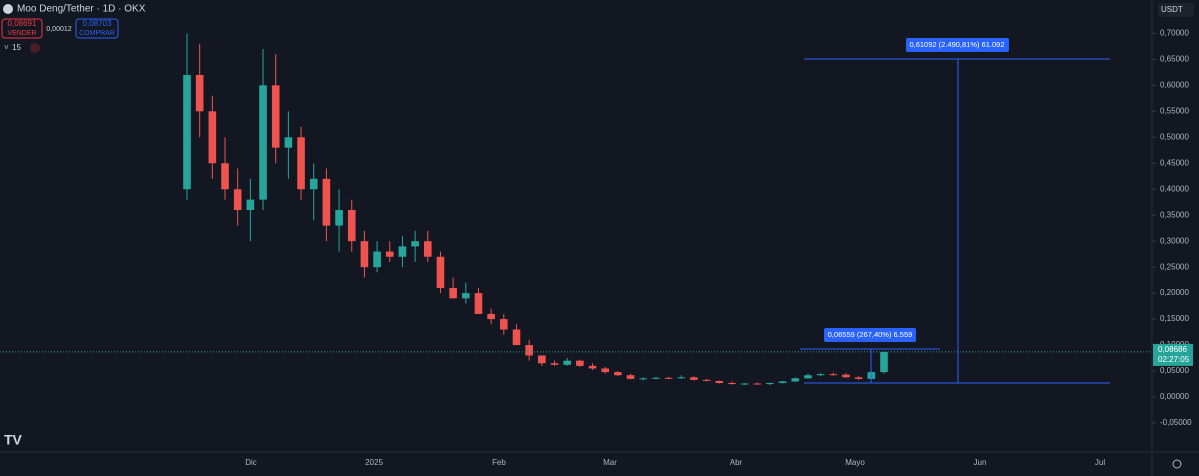 The width and height of the screenshot is (1199, 476). I want to click on measure-label: 0,06559 (267,40%) 6.559, so click(870, 334).